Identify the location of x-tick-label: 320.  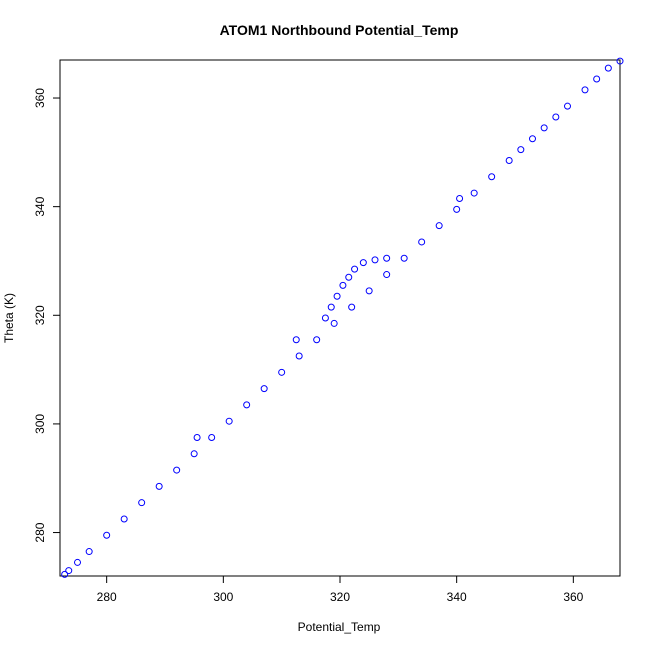
(340, 597).